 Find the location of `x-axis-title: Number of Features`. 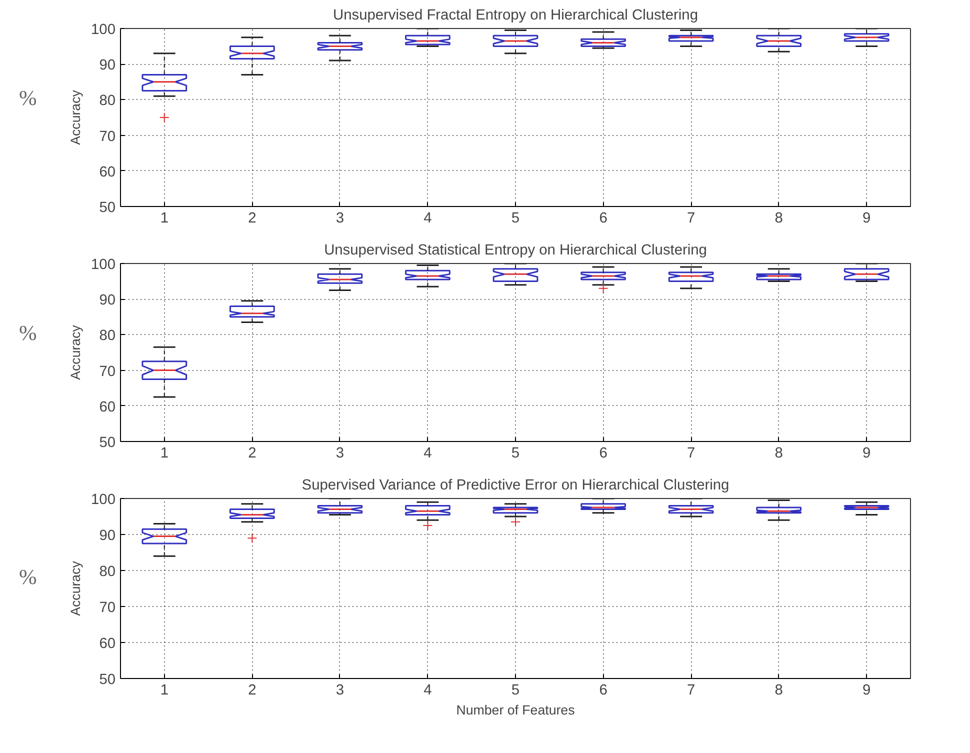

x-axis-title: Number of Features is located at coordinates (516, 710).